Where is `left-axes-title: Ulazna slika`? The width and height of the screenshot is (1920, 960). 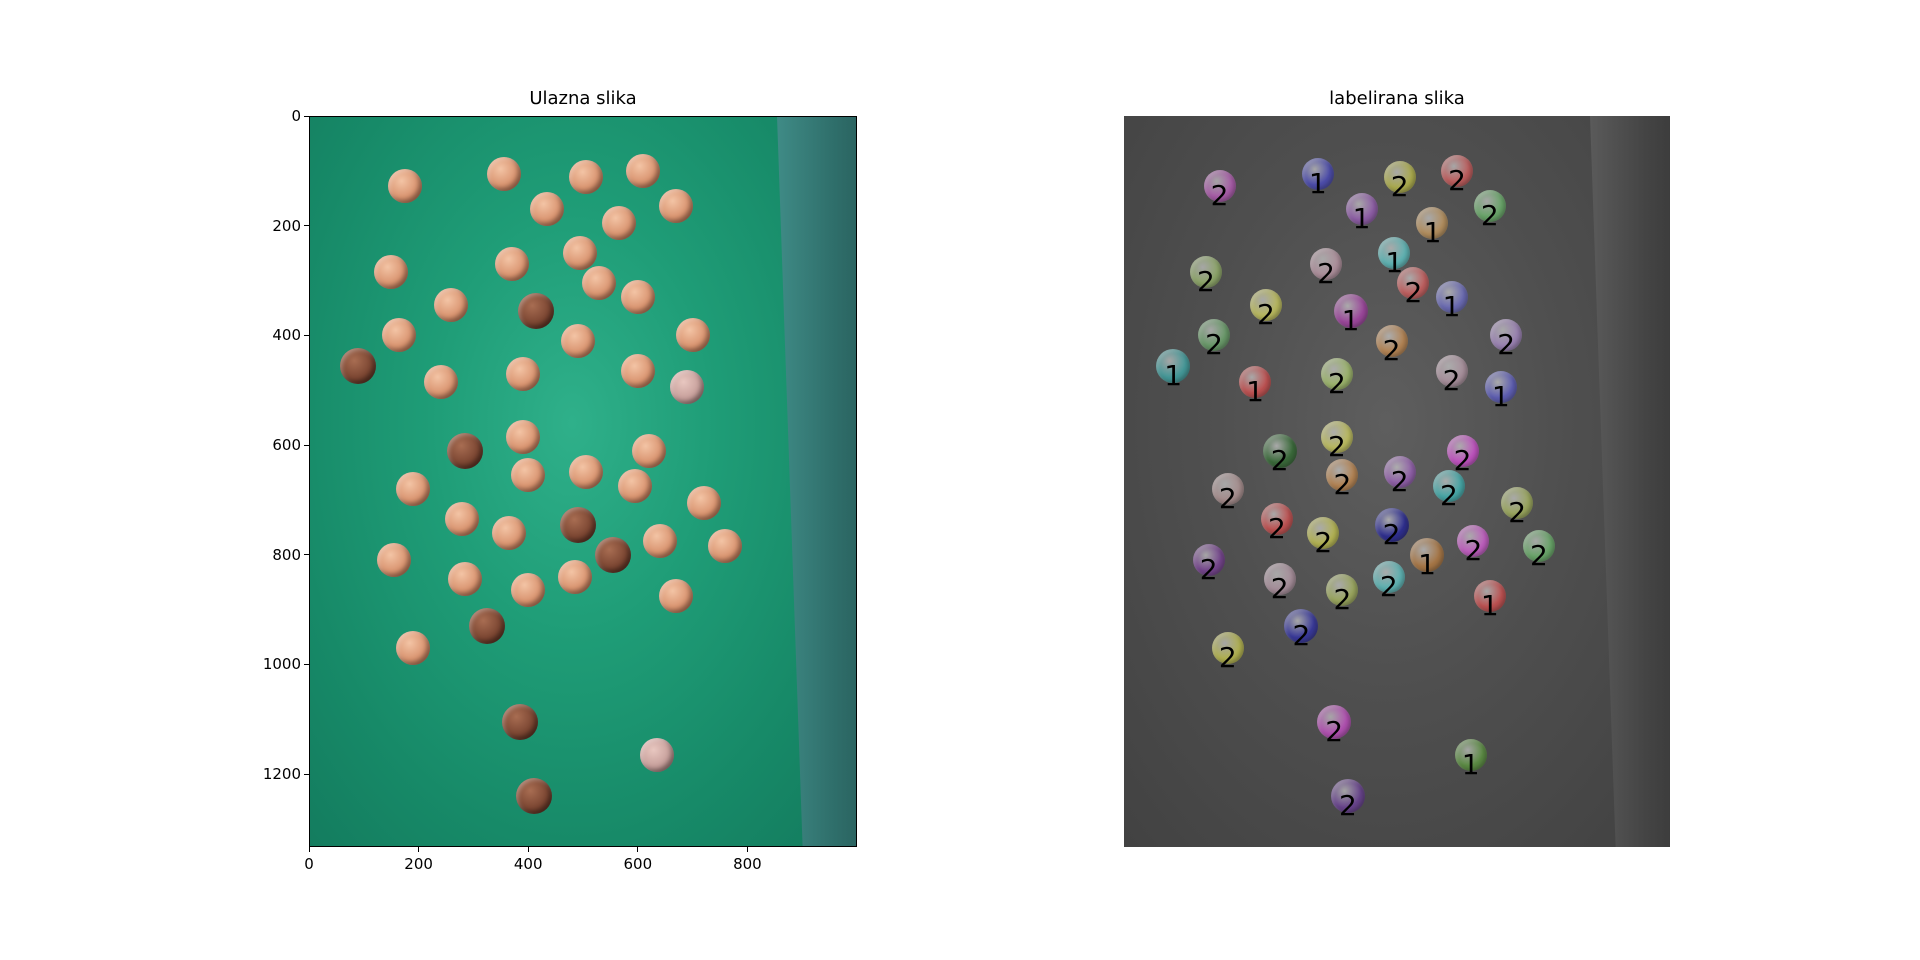 left-axes-title: Ulazna slika is located at coordinates (583, 98).